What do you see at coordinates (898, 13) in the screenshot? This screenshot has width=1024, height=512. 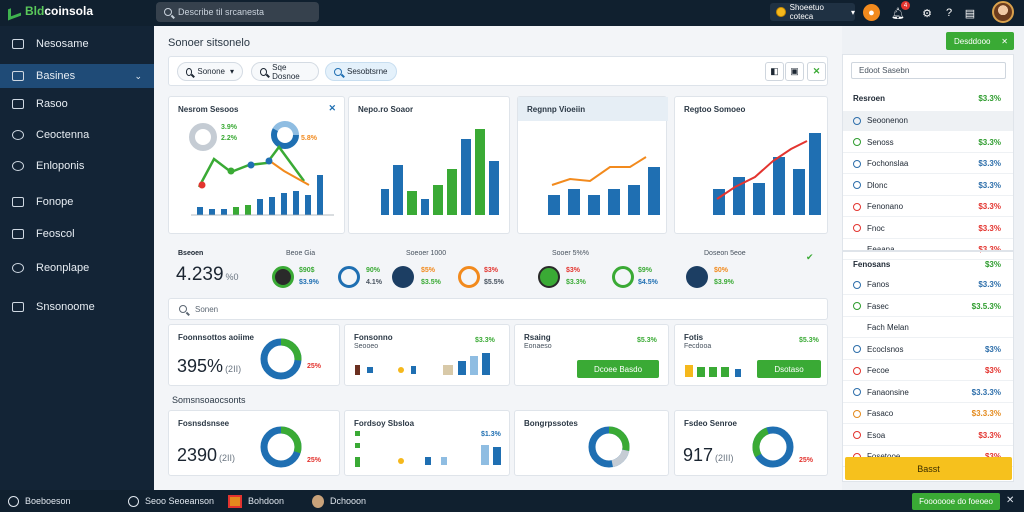 I see `bell-icon: 🔔︎` at bounding box center [898, 13].